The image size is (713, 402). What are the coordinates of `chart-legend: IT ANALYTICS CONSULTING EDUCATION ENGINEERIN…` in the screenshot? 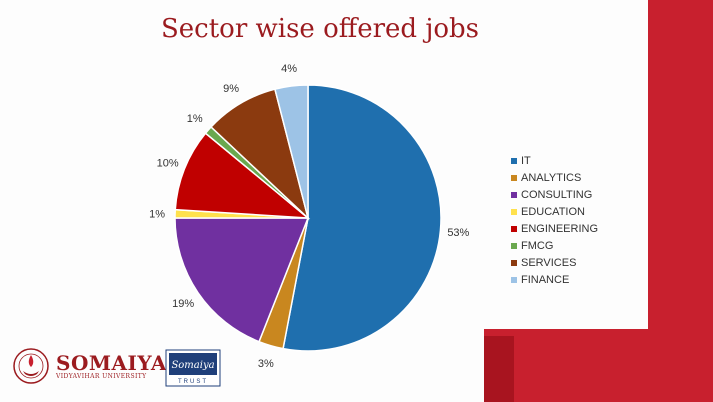 It's located at (554, 220).